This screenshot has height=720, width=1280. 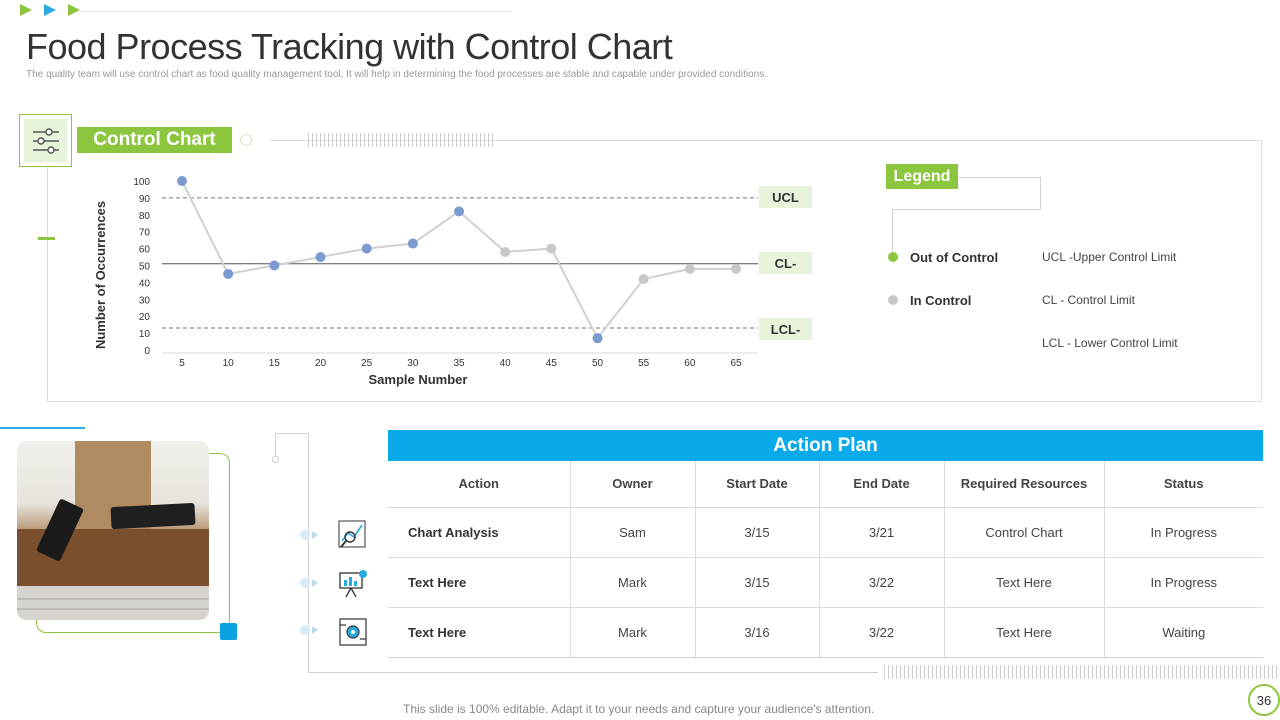 I want to click on legend-item-out-of-control: Out of Control, so click(x=954, y=257).